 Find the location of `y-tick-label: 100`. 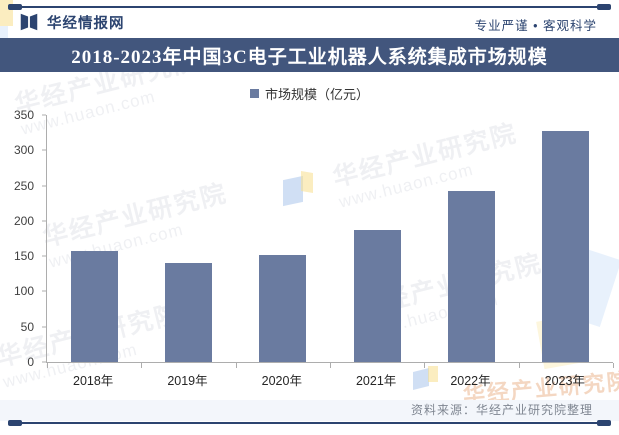

y-tick-label: 100 is located at coordinates (23, 291).